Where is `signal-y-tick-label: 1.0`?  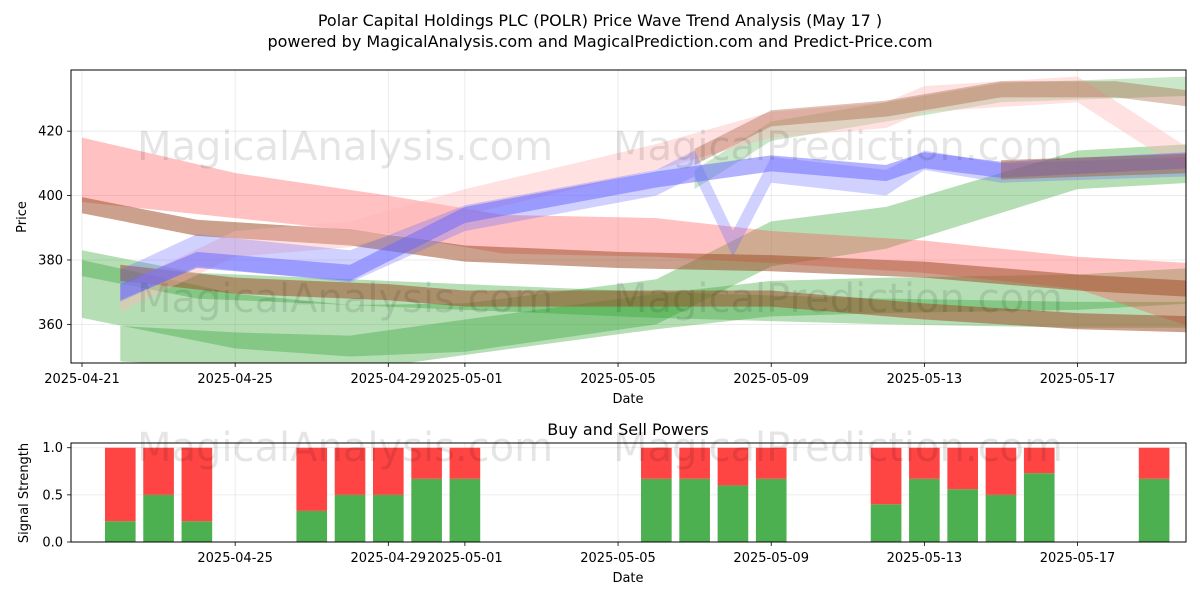 signal-y-tick-label: 1.0 is located at coordinates (52, 448).